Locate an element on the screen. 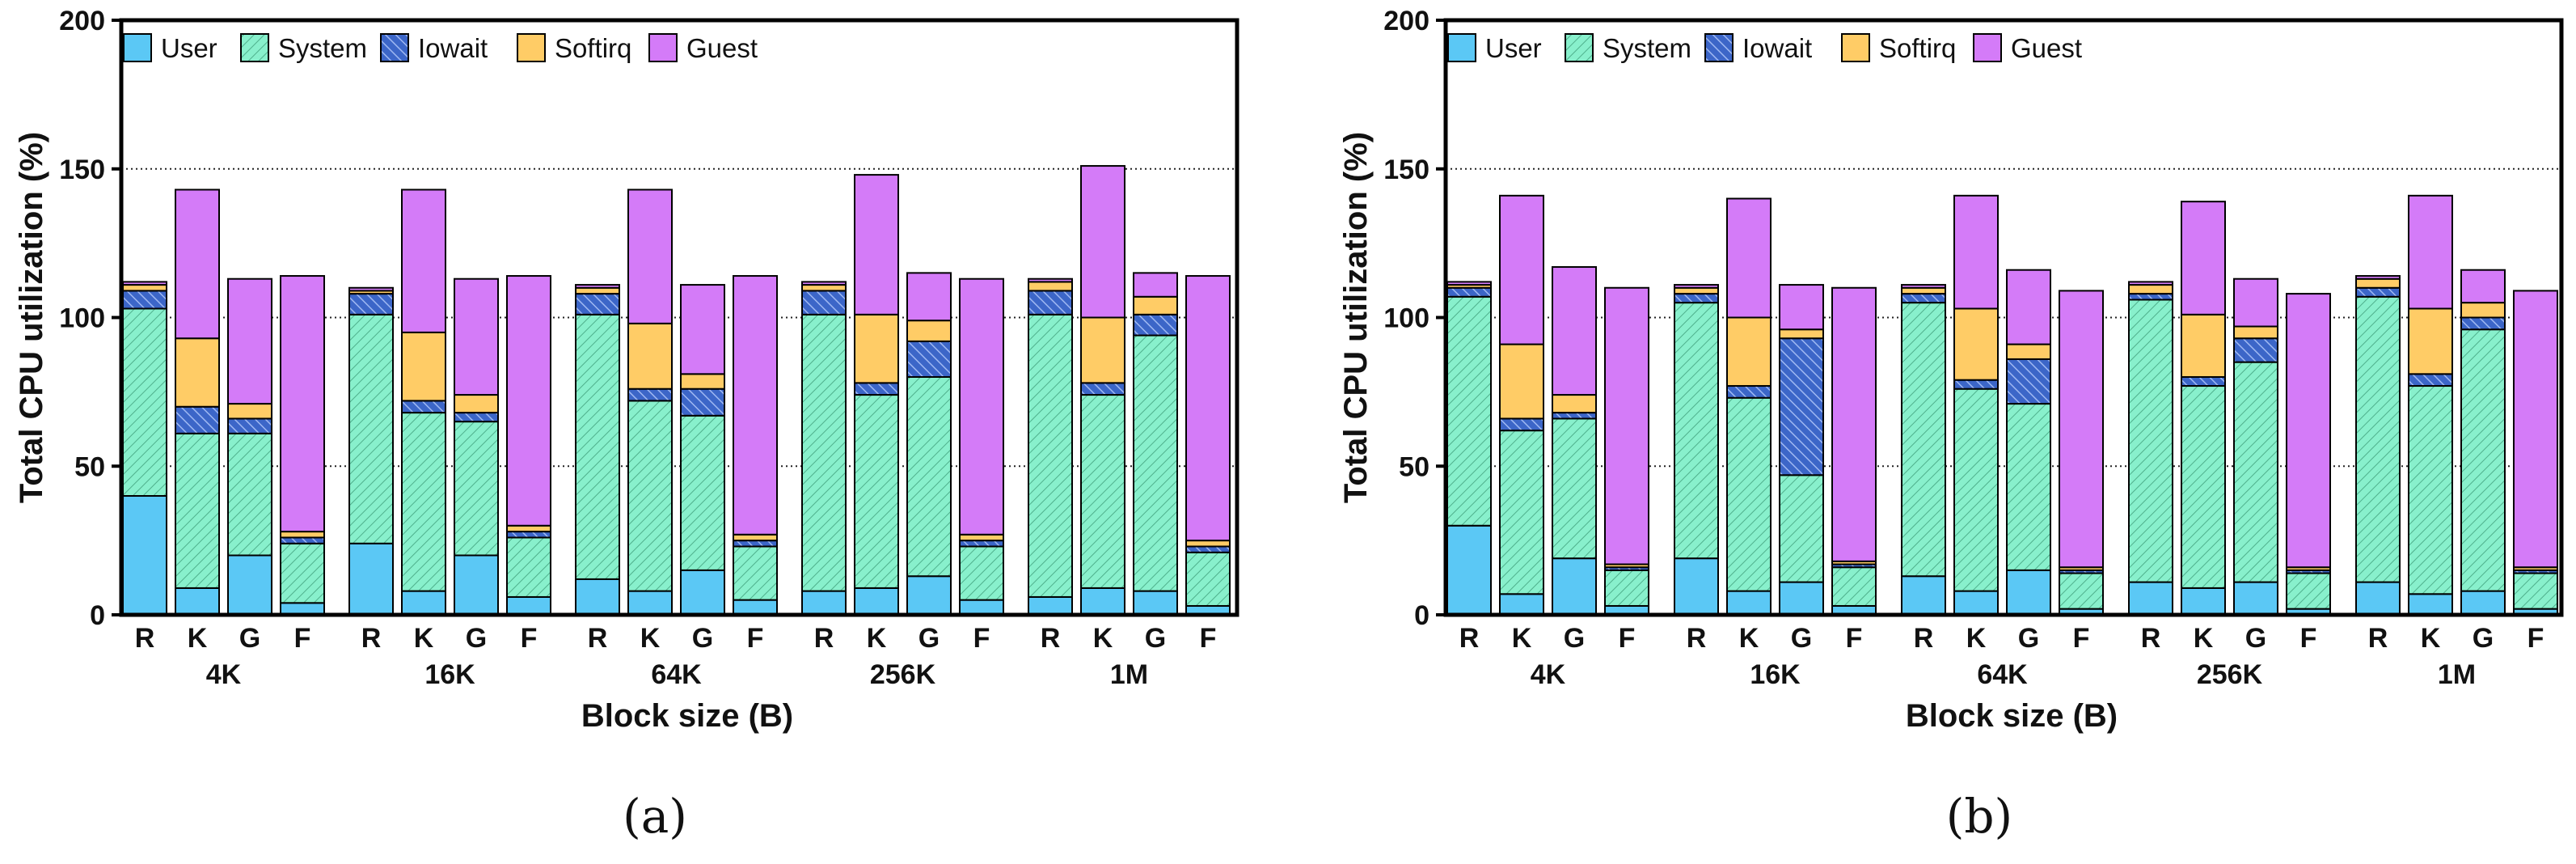 The width and height of the screenshot is (2576, 864). bar-segment-b-G-4K-system-segment is located at coordinates (1574, 488).